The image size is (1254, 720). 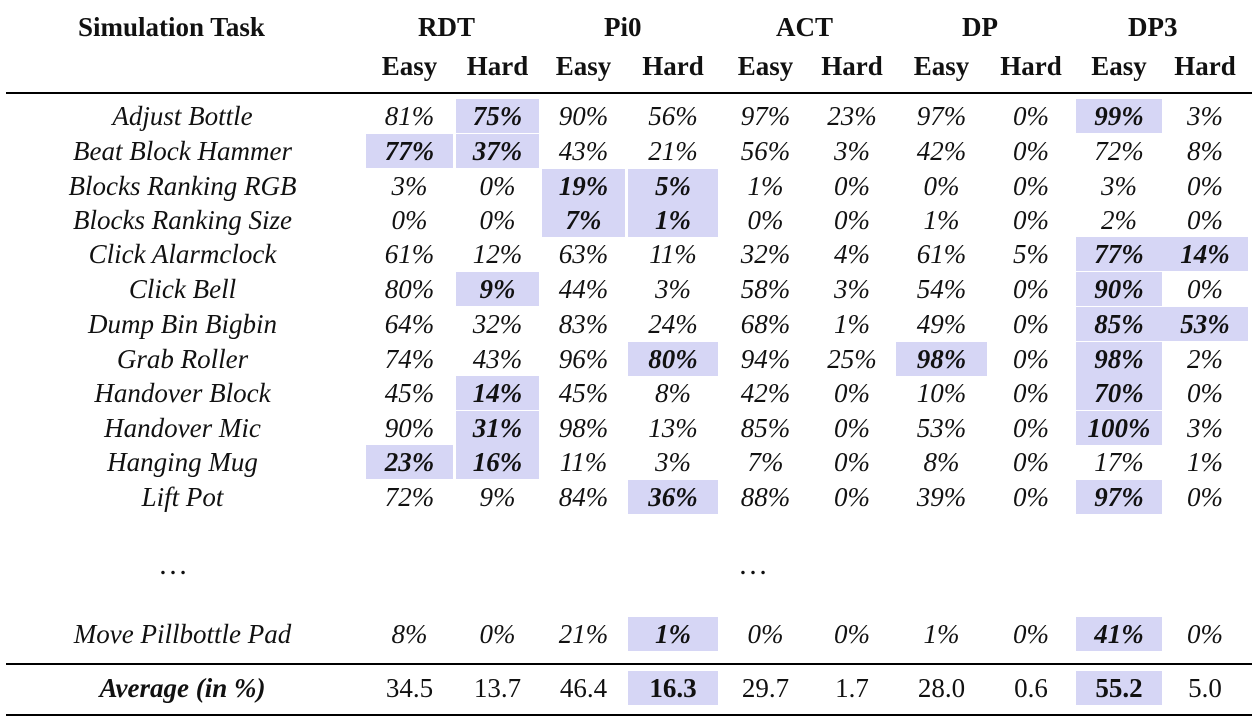 What do you see at coordinates (1119, 634) in the screenshot?
I see `table-cell: 41%` at bounding box center [1119, 634].